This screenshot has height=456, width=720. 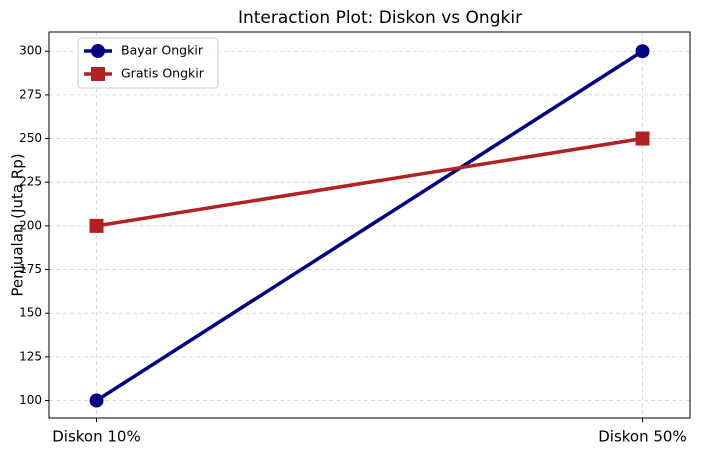 What do you see at coordinates (30, 182) in the screenshot?
I see `y-tick-label: 225` at bounding box center [30, 182].